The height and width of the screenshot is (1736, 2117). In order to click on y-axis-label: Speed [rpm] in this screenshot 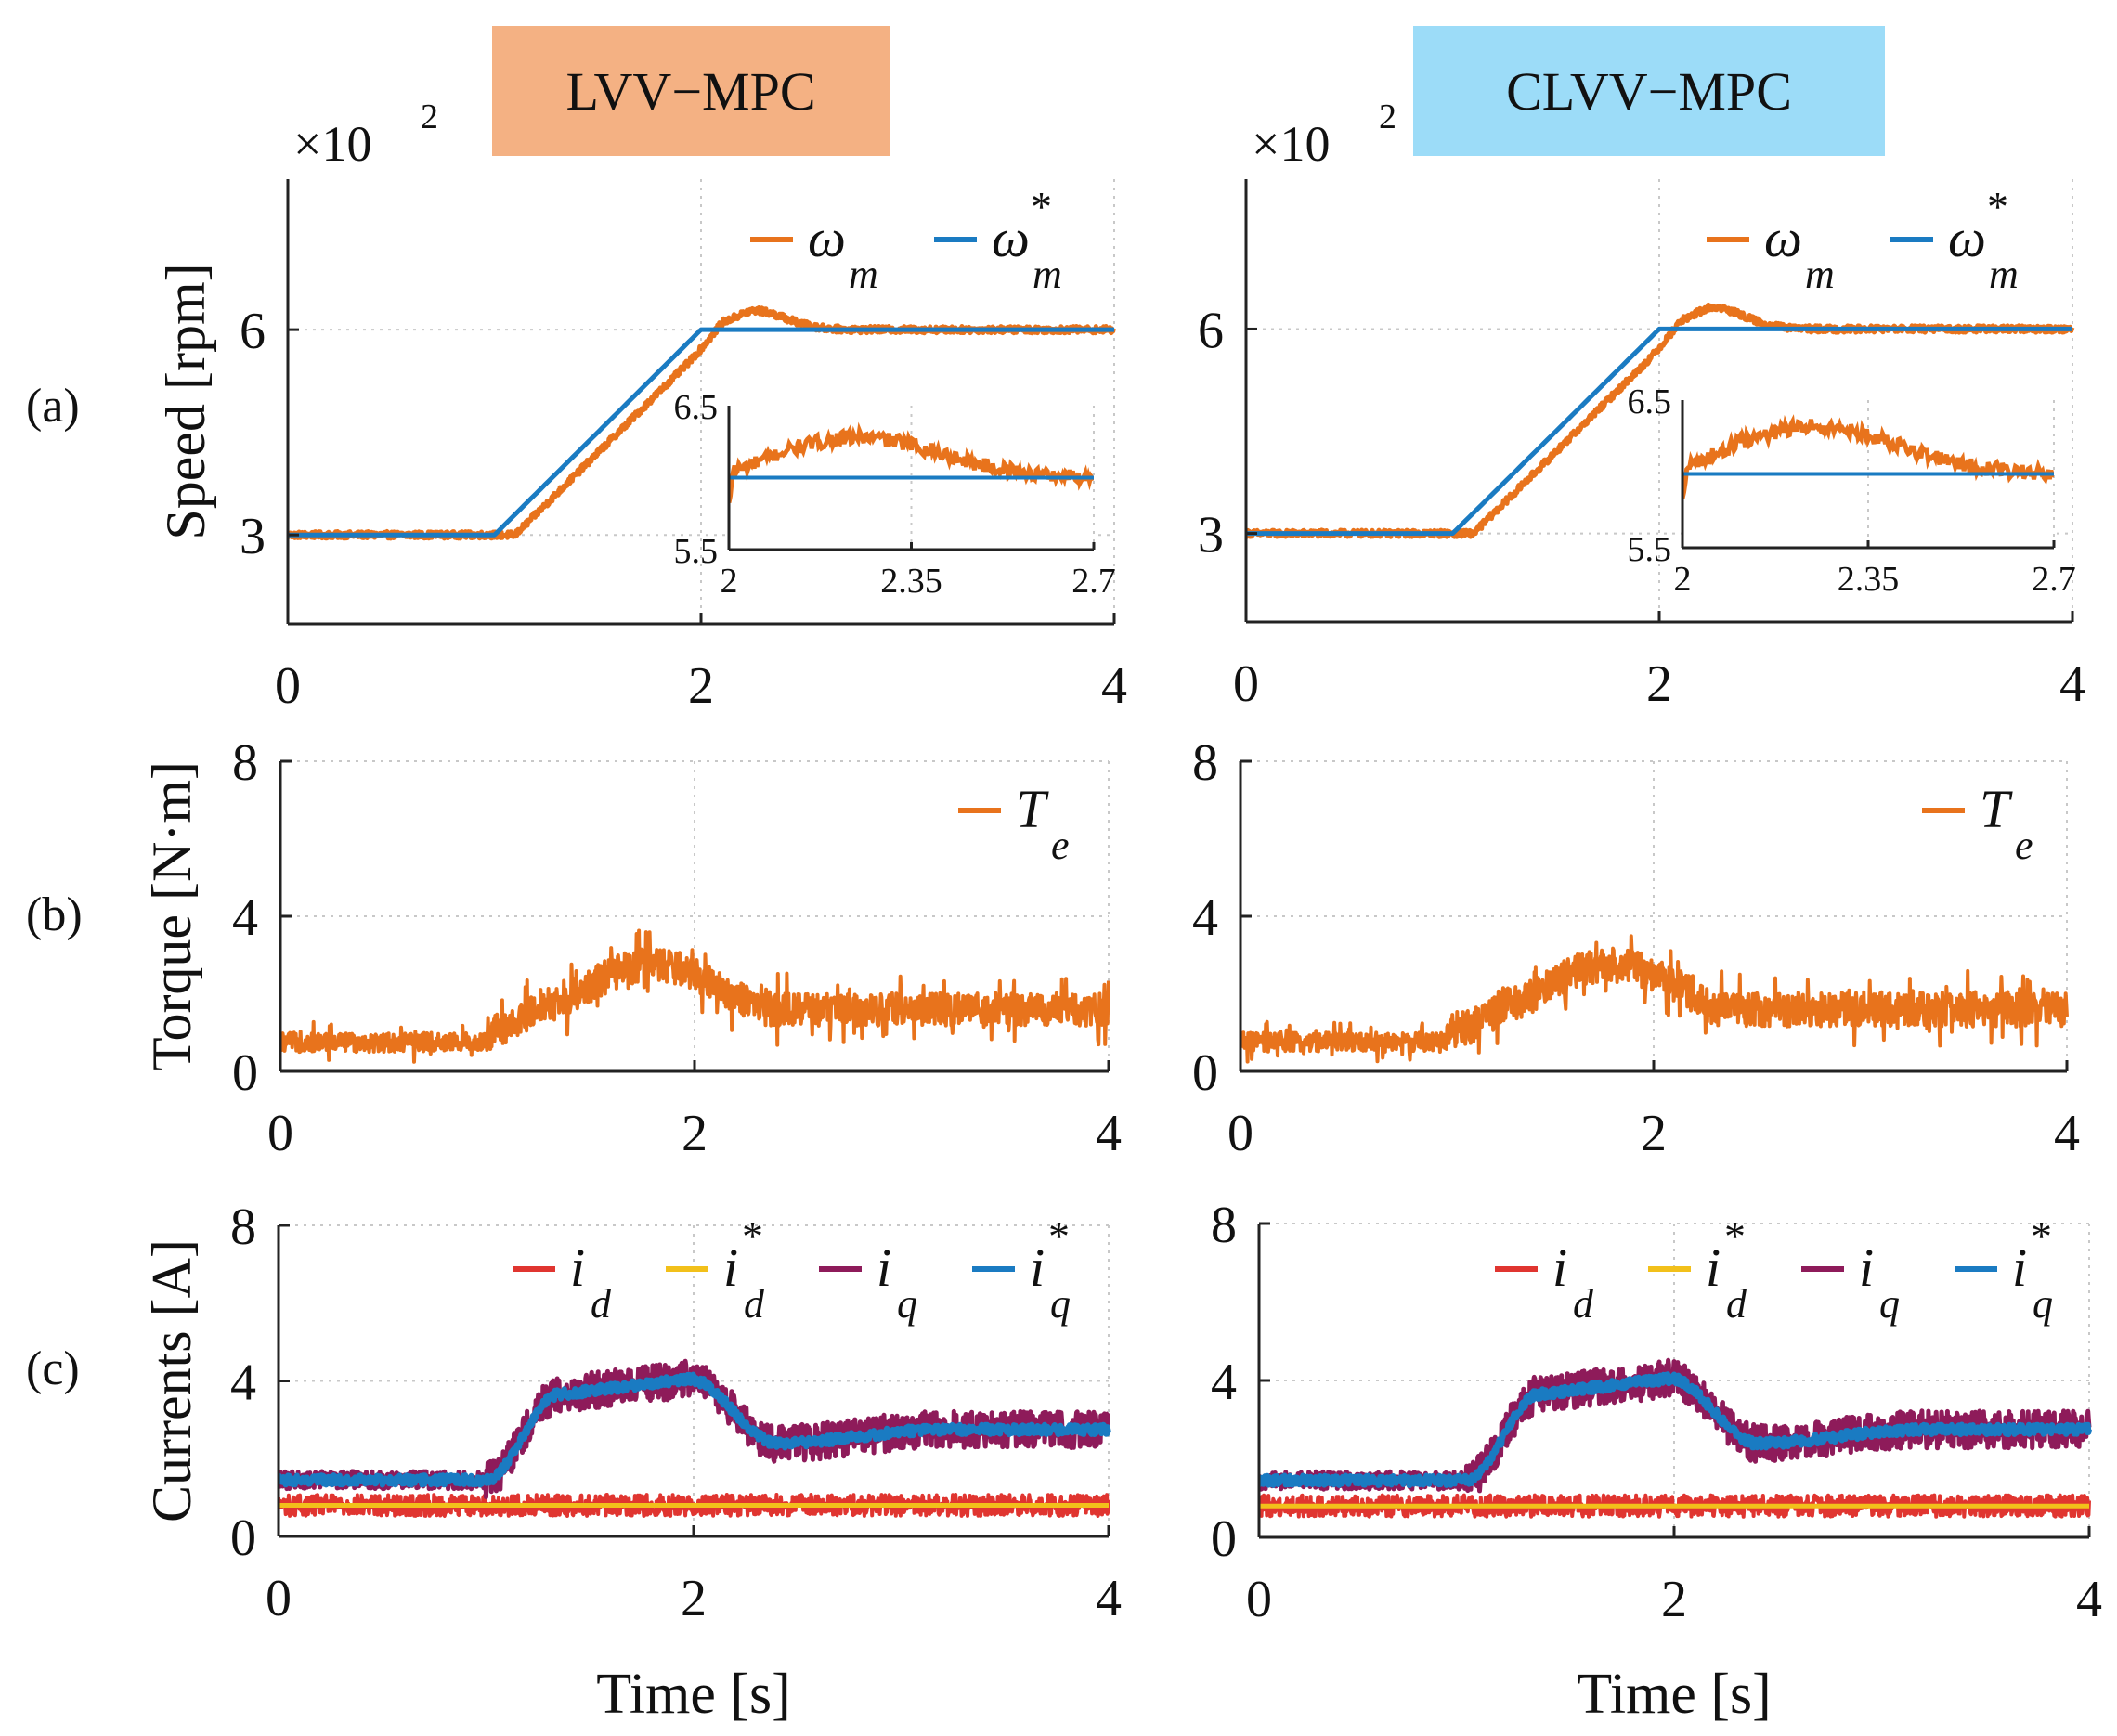, I will do `click(186, 401)`.